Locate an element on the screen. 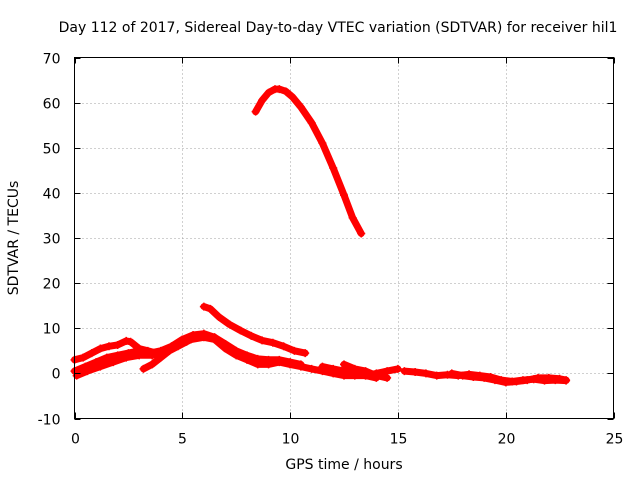 The height and width of the screenshot is (480, 640). y-tick-label: 0 is located at coordinates (56, 375).